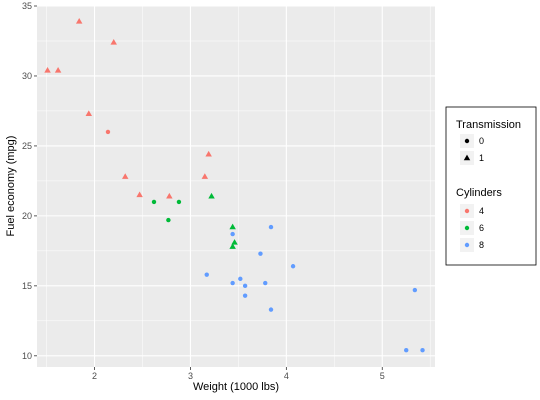 The height and width of the screenshot is (400, 540). What do you see at coordinates (491, 186) in the screenshot?
I see `legend: Transmission 01 Cylinders 468` at bounding box center [491, 186].